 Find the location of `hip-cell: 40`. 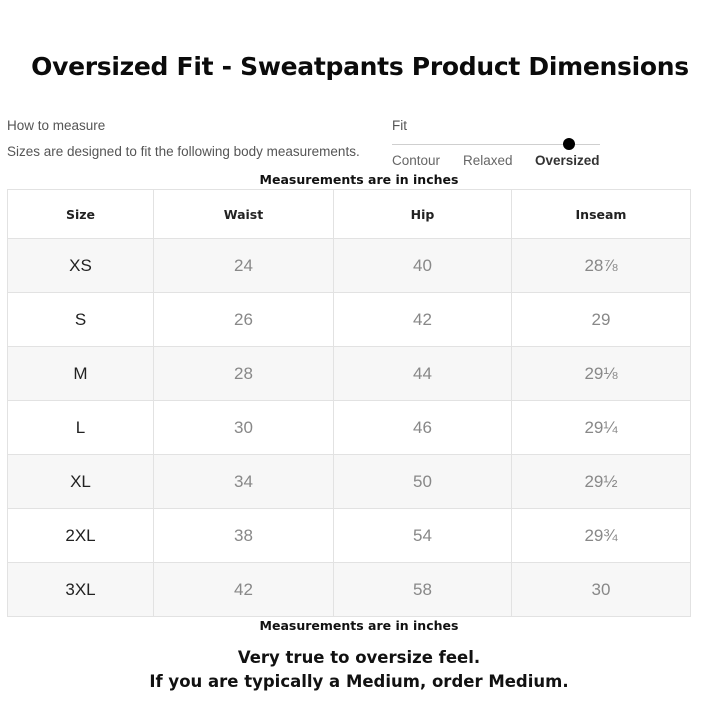

hip-cell: 40 is located at coordinates (422, 265).